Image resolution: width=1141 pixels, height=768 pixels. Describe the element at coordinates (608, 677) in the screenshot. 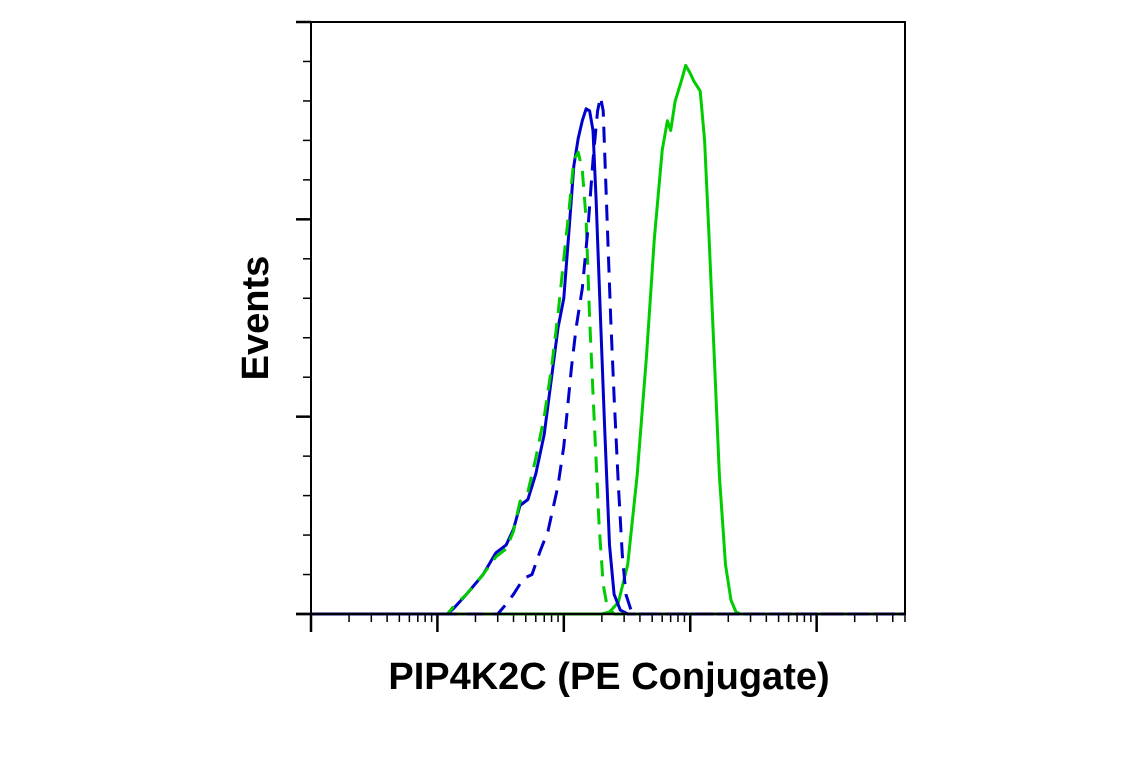

I see `x-axis-title: PIP4K2C (PE Conjugate)` at that location.